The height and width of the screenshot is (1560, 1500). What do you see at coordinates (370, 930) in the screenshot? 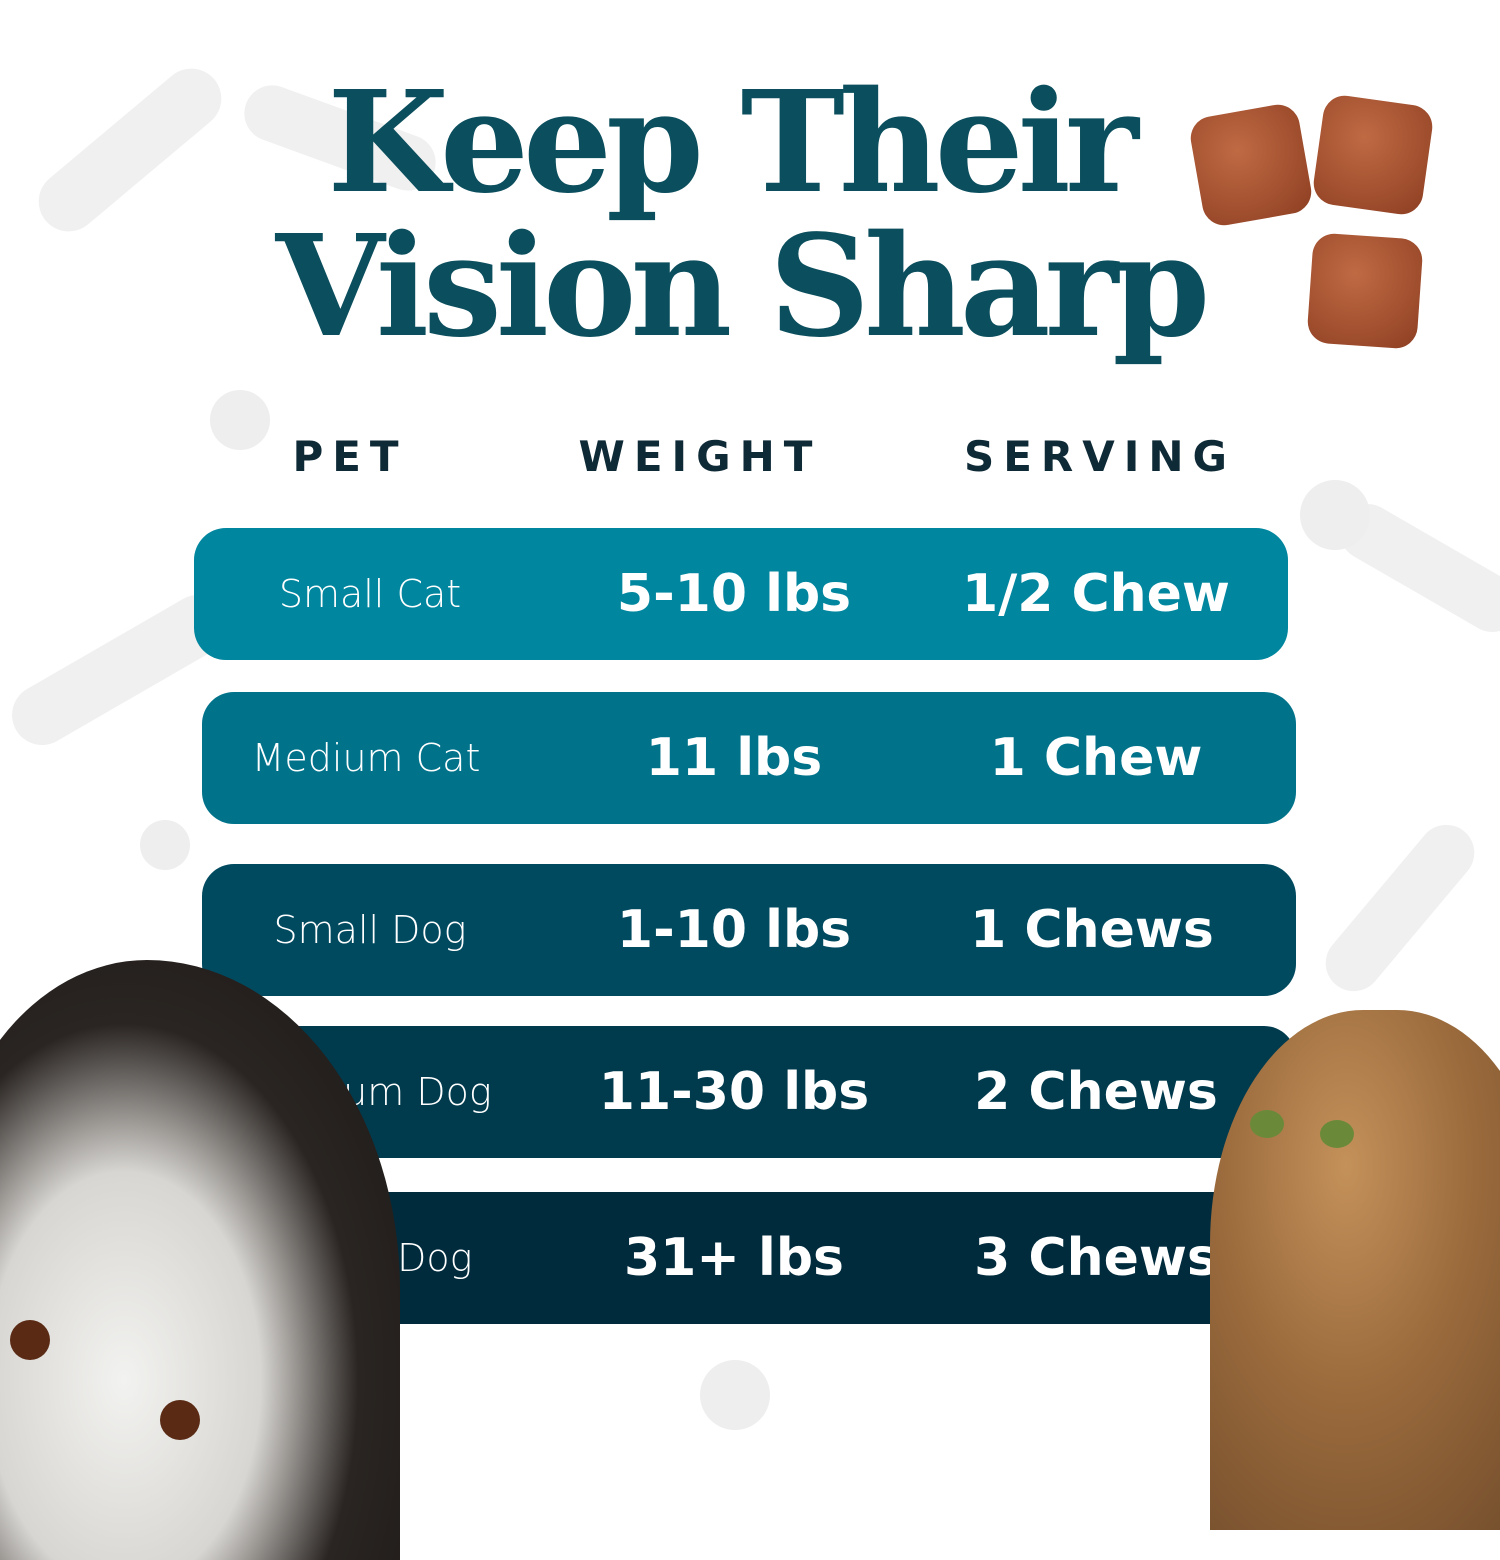
I see `pet-cell: Small Dog` at bounding box center [370, 930].